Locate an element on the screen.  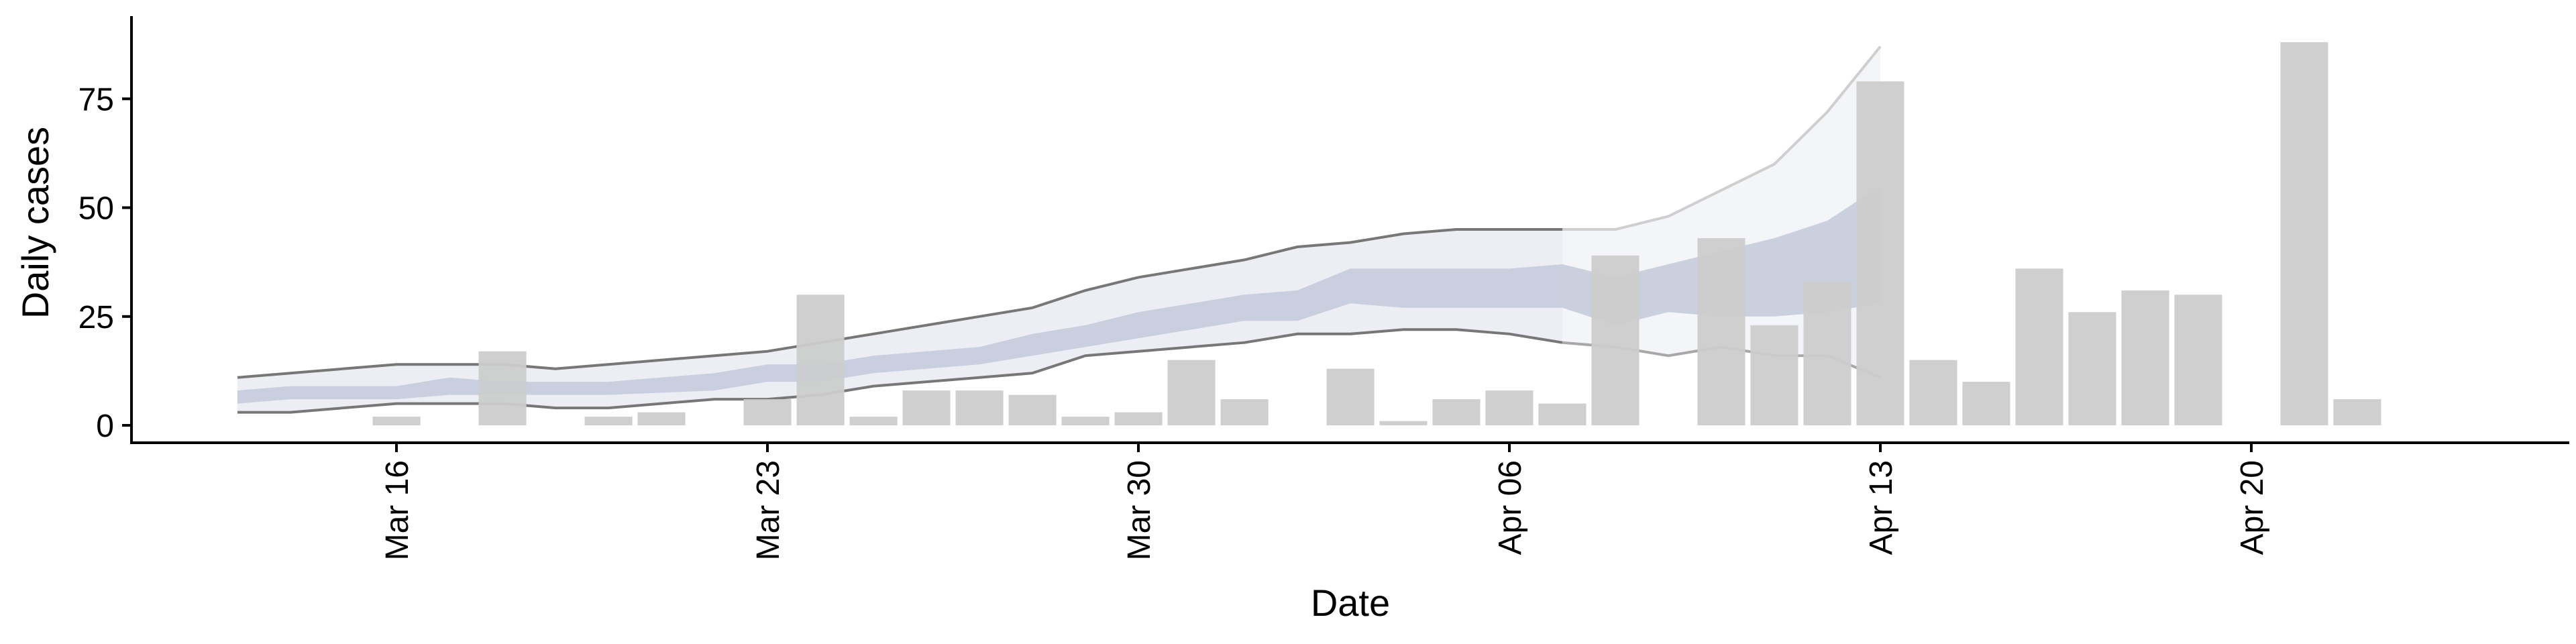
x-tick-label: Apr 06 is located at coordinates (1510, 507).